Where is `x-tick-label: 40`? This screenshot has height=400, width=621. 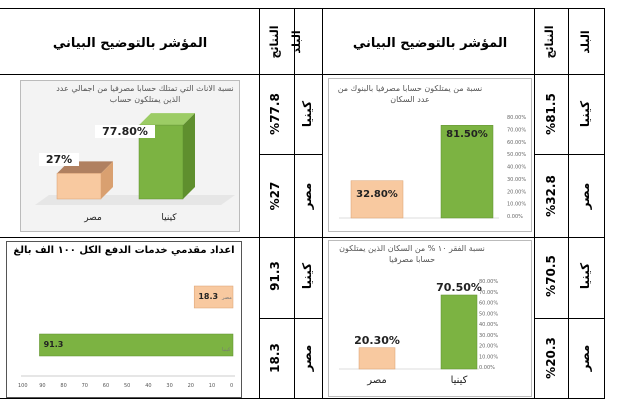 x-tick-label: 40 is located at coordinates (148, 386).